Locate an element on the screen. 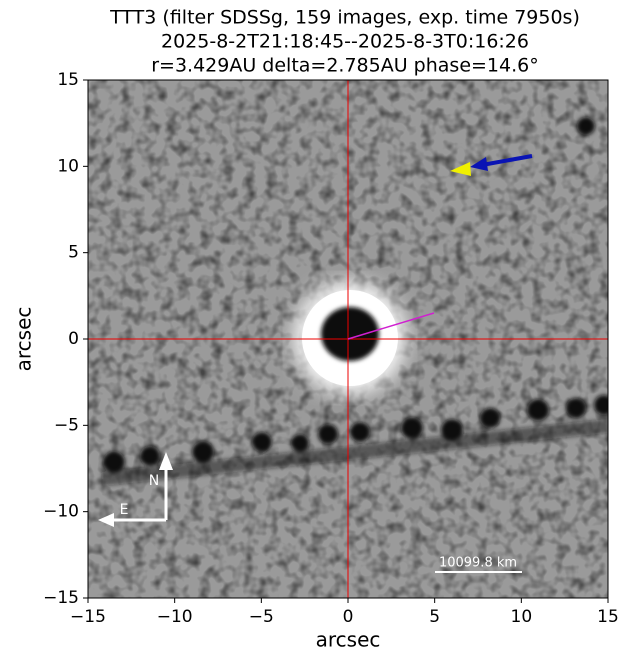 The height and width of the screenshot is (660, 634). x-tick-label: 10 is located at coordinates (522, 617).